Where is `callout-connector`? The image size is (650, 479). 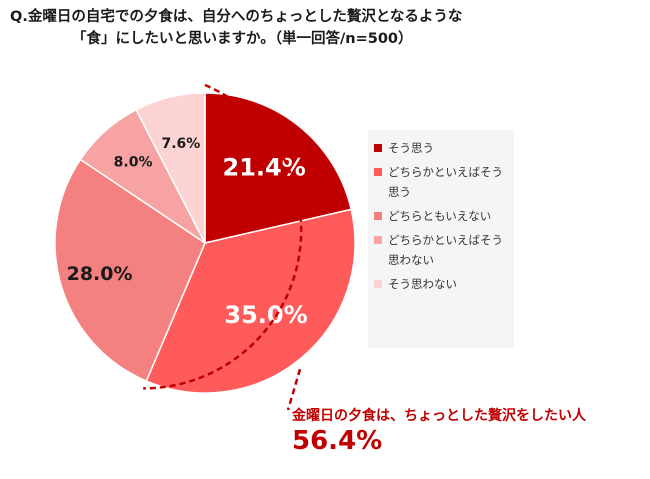
callout-connector is located at coordinates (294, 389).